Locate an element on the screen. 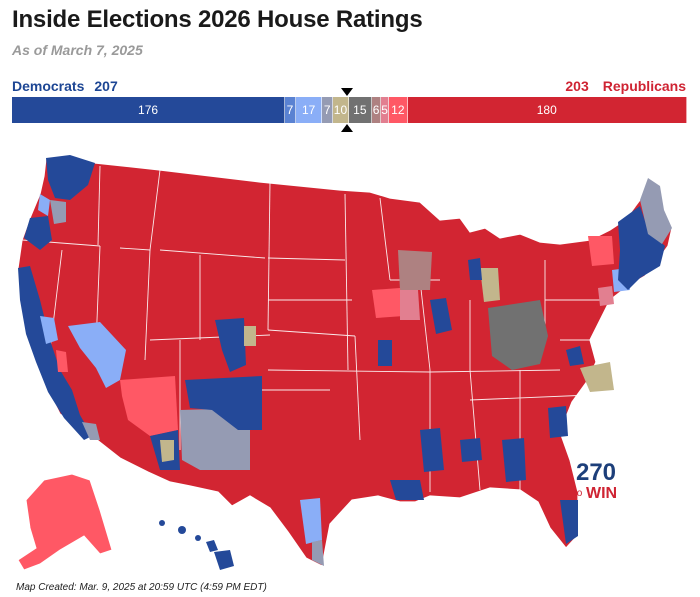 This screenshot has height=597, width=700. pacific-northwest-dem is located at coordinates (70, 177).